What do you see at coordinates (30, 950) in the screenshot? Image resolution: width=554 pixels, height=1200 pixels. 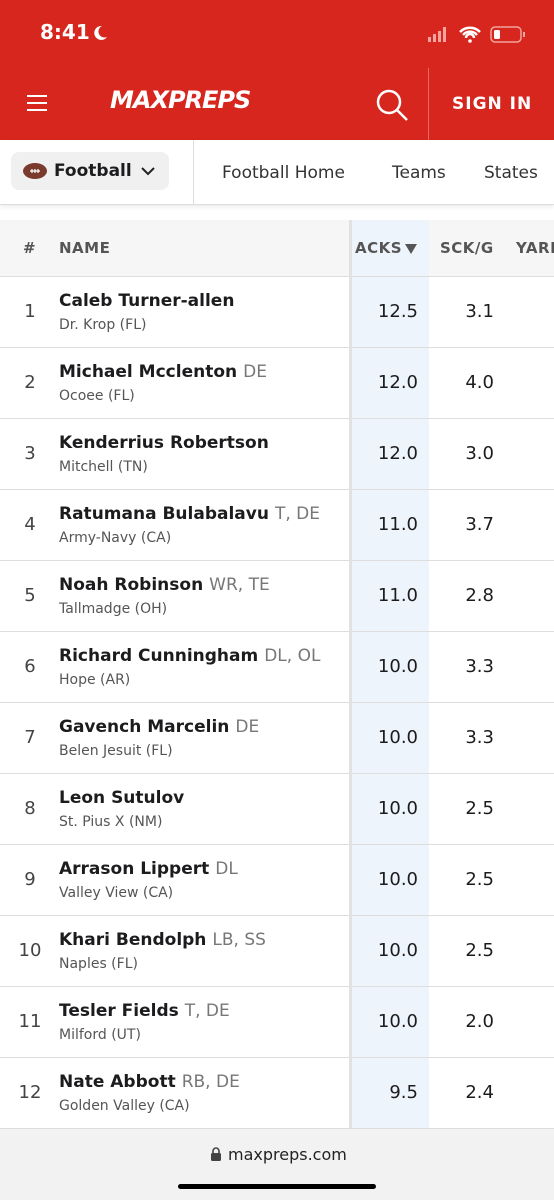 I see `rank: 10` at bounding box center [30, 950].